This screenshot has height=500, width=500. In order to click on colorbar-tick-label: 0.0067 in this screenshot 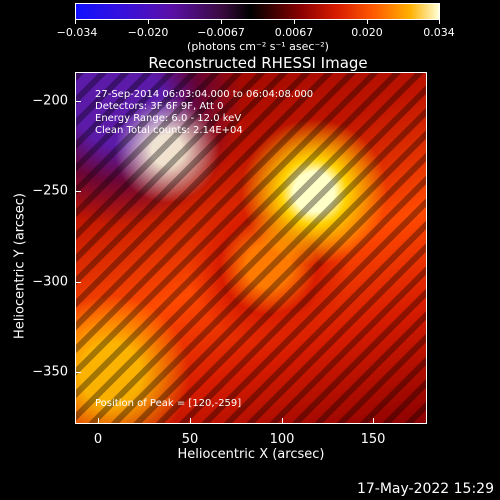, I will do `click(294, 32)`.